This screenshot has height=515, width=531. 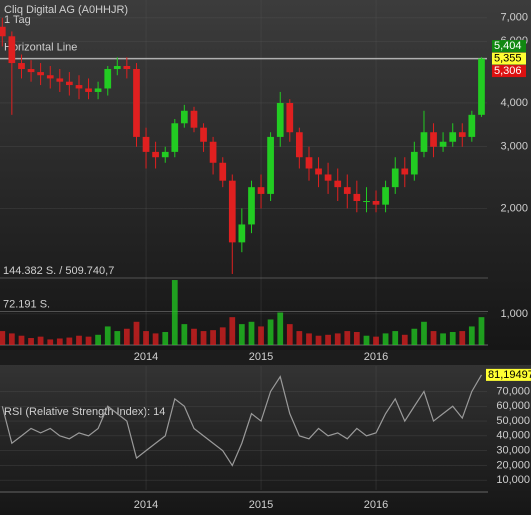 What do you see at coordinates (514, 314) in the screenshot?
I see `y-tick-label: 1,000` at bounding box center [514, 314].